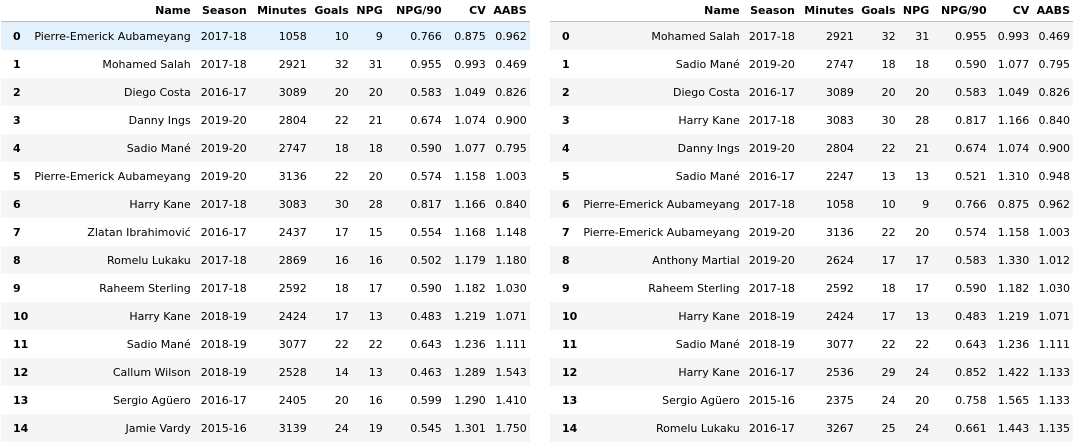  What do you see at coordinates (415, 372) in the screenshot?
I see `cell-npg90: 0.463` at bounding box center [415, 372].